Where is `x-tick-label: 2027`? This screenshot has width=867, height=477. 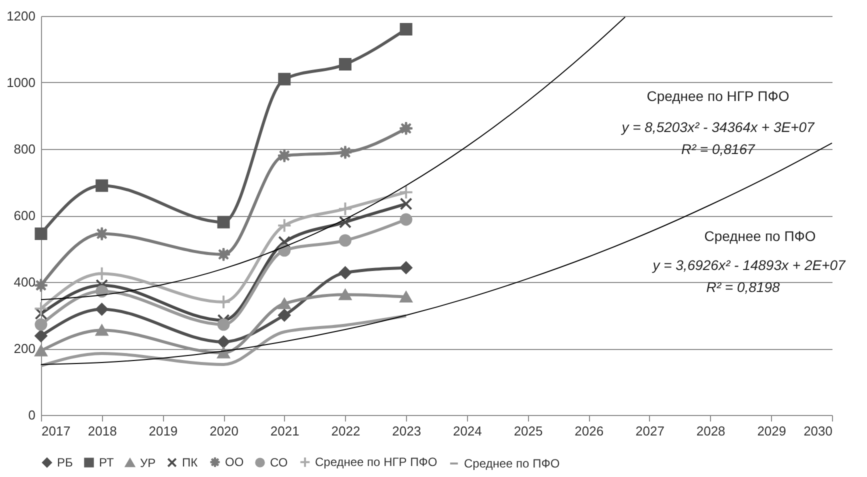
x-tick-label: 2027 is located at coordinates (650, 431).